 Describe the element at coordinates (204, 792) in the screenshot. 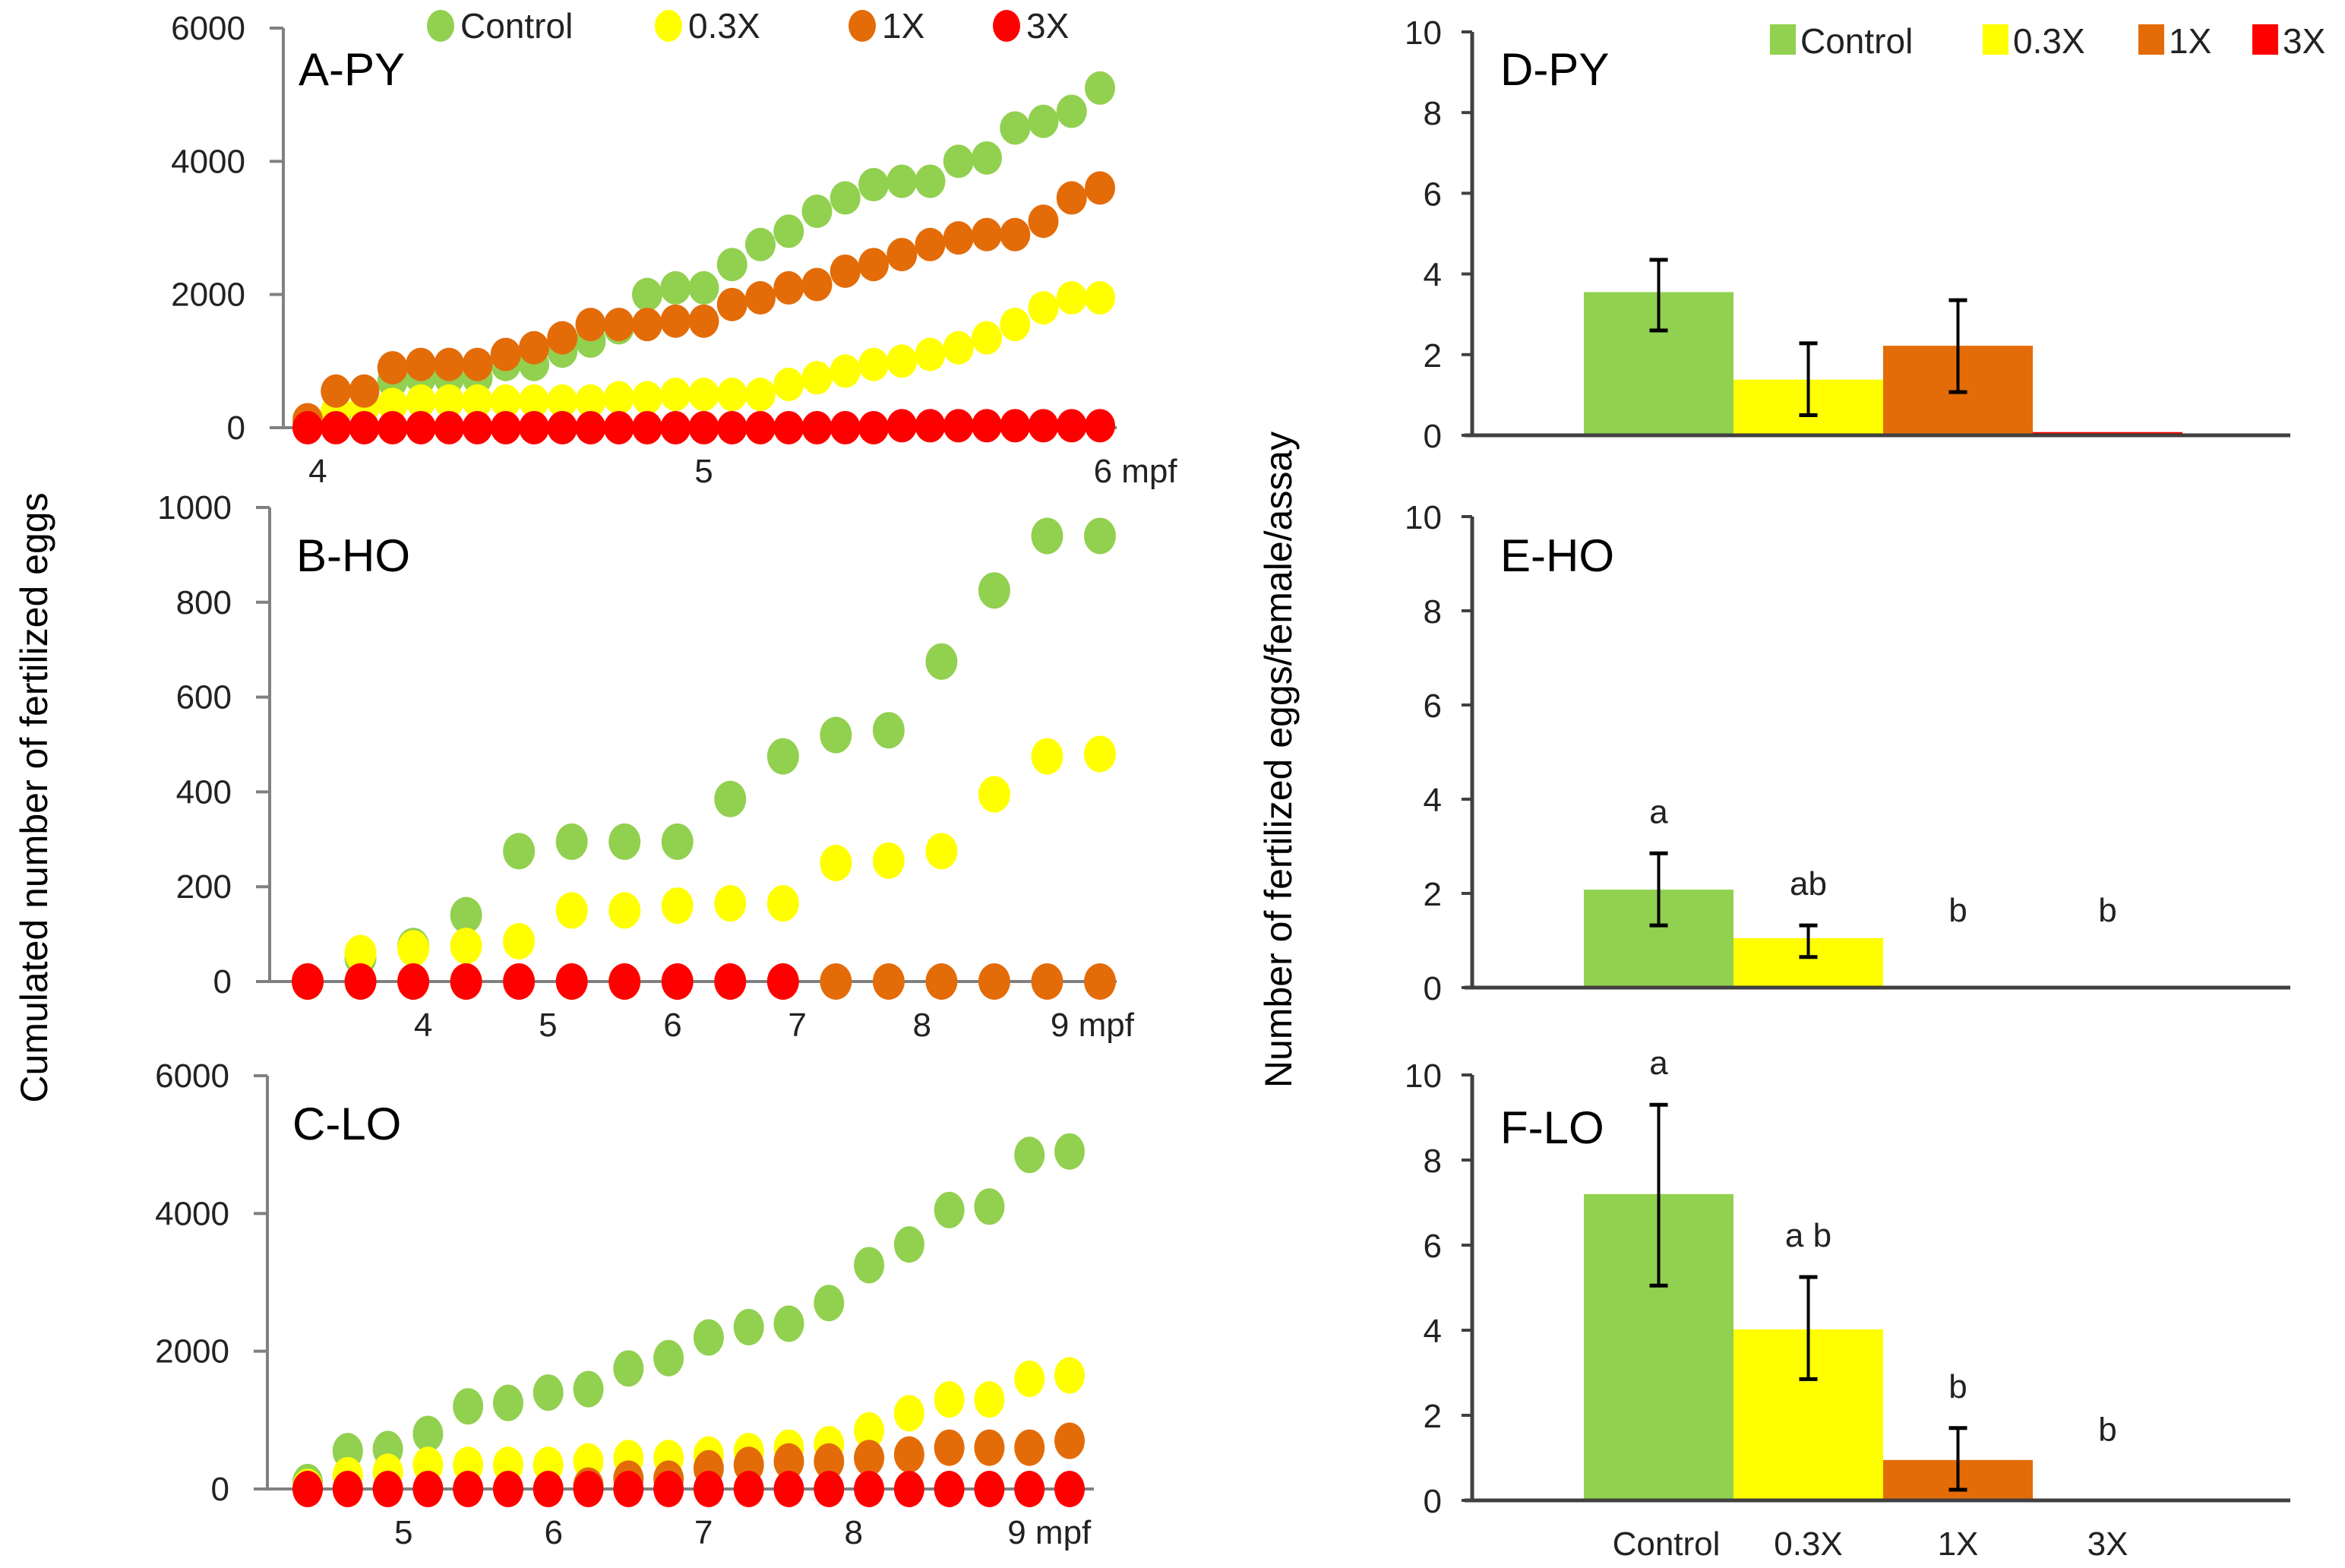

I see `y-tick-label: 400` at that location.